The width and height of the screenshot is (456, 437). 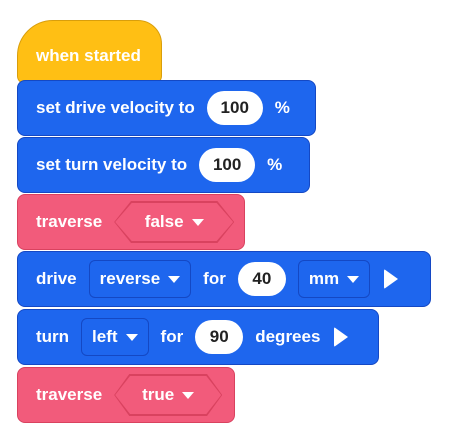 I want to click on traverse-false-value: false, so click(x=164, y=221).